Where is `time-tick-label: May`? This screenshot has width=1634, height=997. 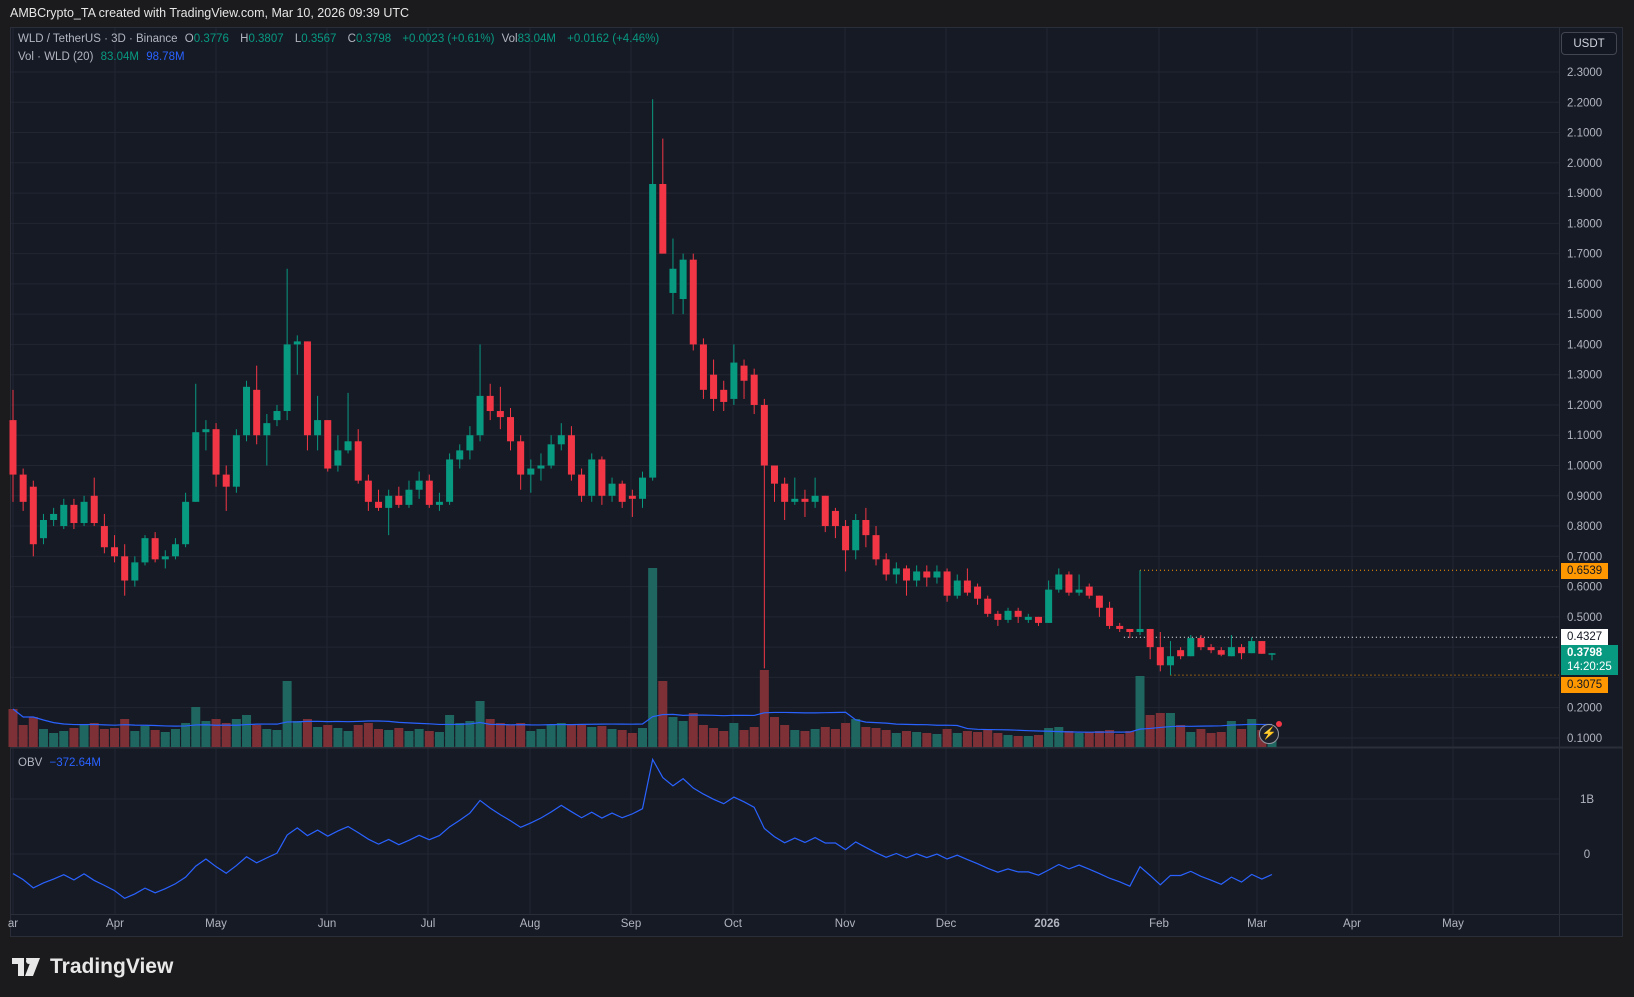 time-tick-label: May is located at coordinates (216, 924).